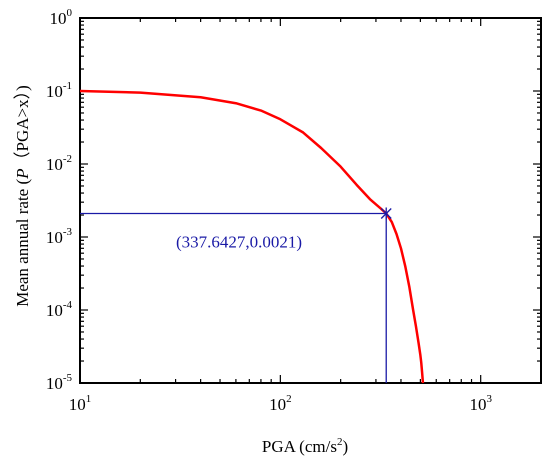 Image resolution: width=550 pixels, height=465 pixels. What do you see at coordinates (59, 236) in the screenshot?
I see `y-tick-label: 10⁻³` at bounding box center [59, 236].